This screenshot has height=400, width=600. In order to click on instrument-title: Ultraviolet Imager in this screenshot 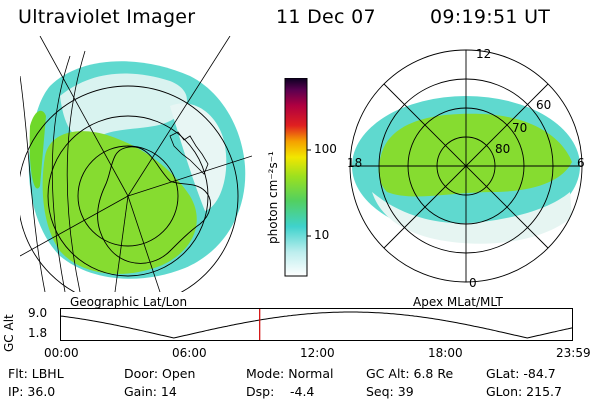, I will do `click(107, 17)`.